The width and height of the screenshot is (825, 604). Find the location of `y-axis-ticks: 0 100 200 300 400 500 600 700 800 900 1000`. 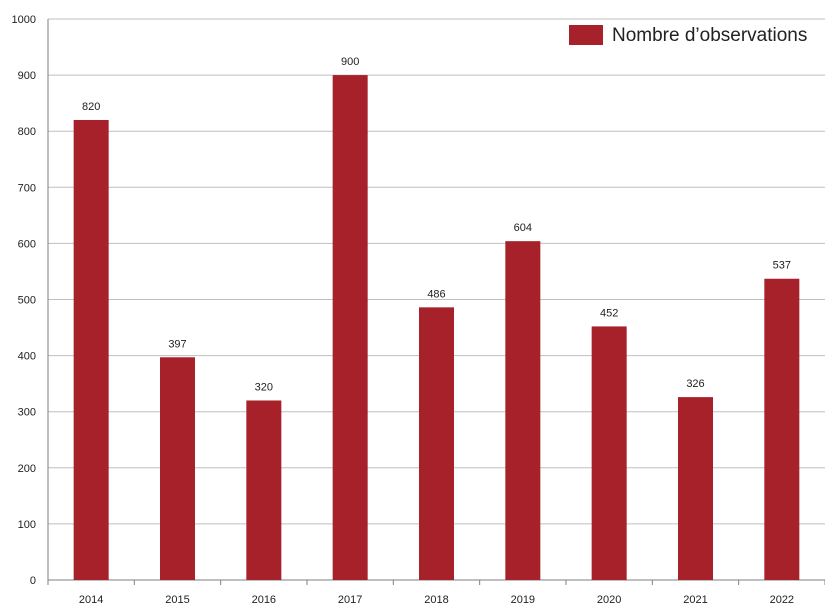

y-axis-ticks: 0 100 200 300 400 500 600 700 800 900 1000 is located at coordinates (24, 300).